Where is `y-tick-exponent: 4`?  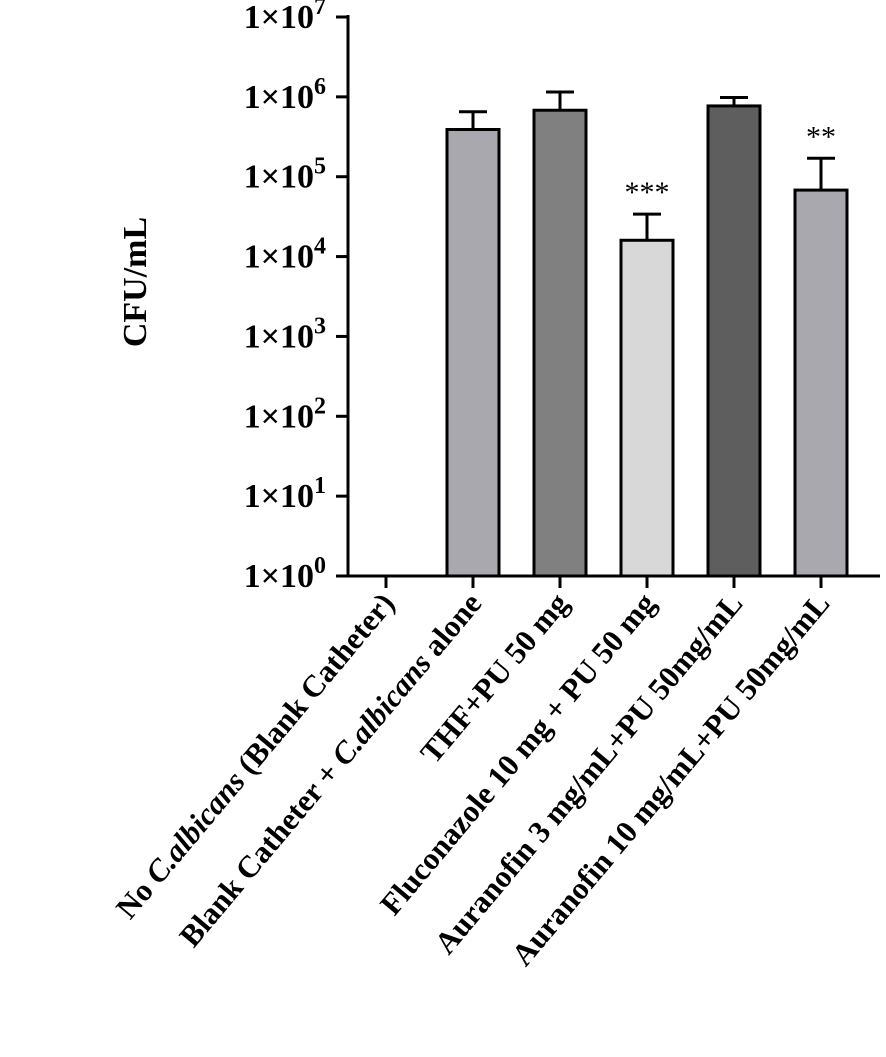 y-tick-exponent: 4 is located at coordinates (320, 247).